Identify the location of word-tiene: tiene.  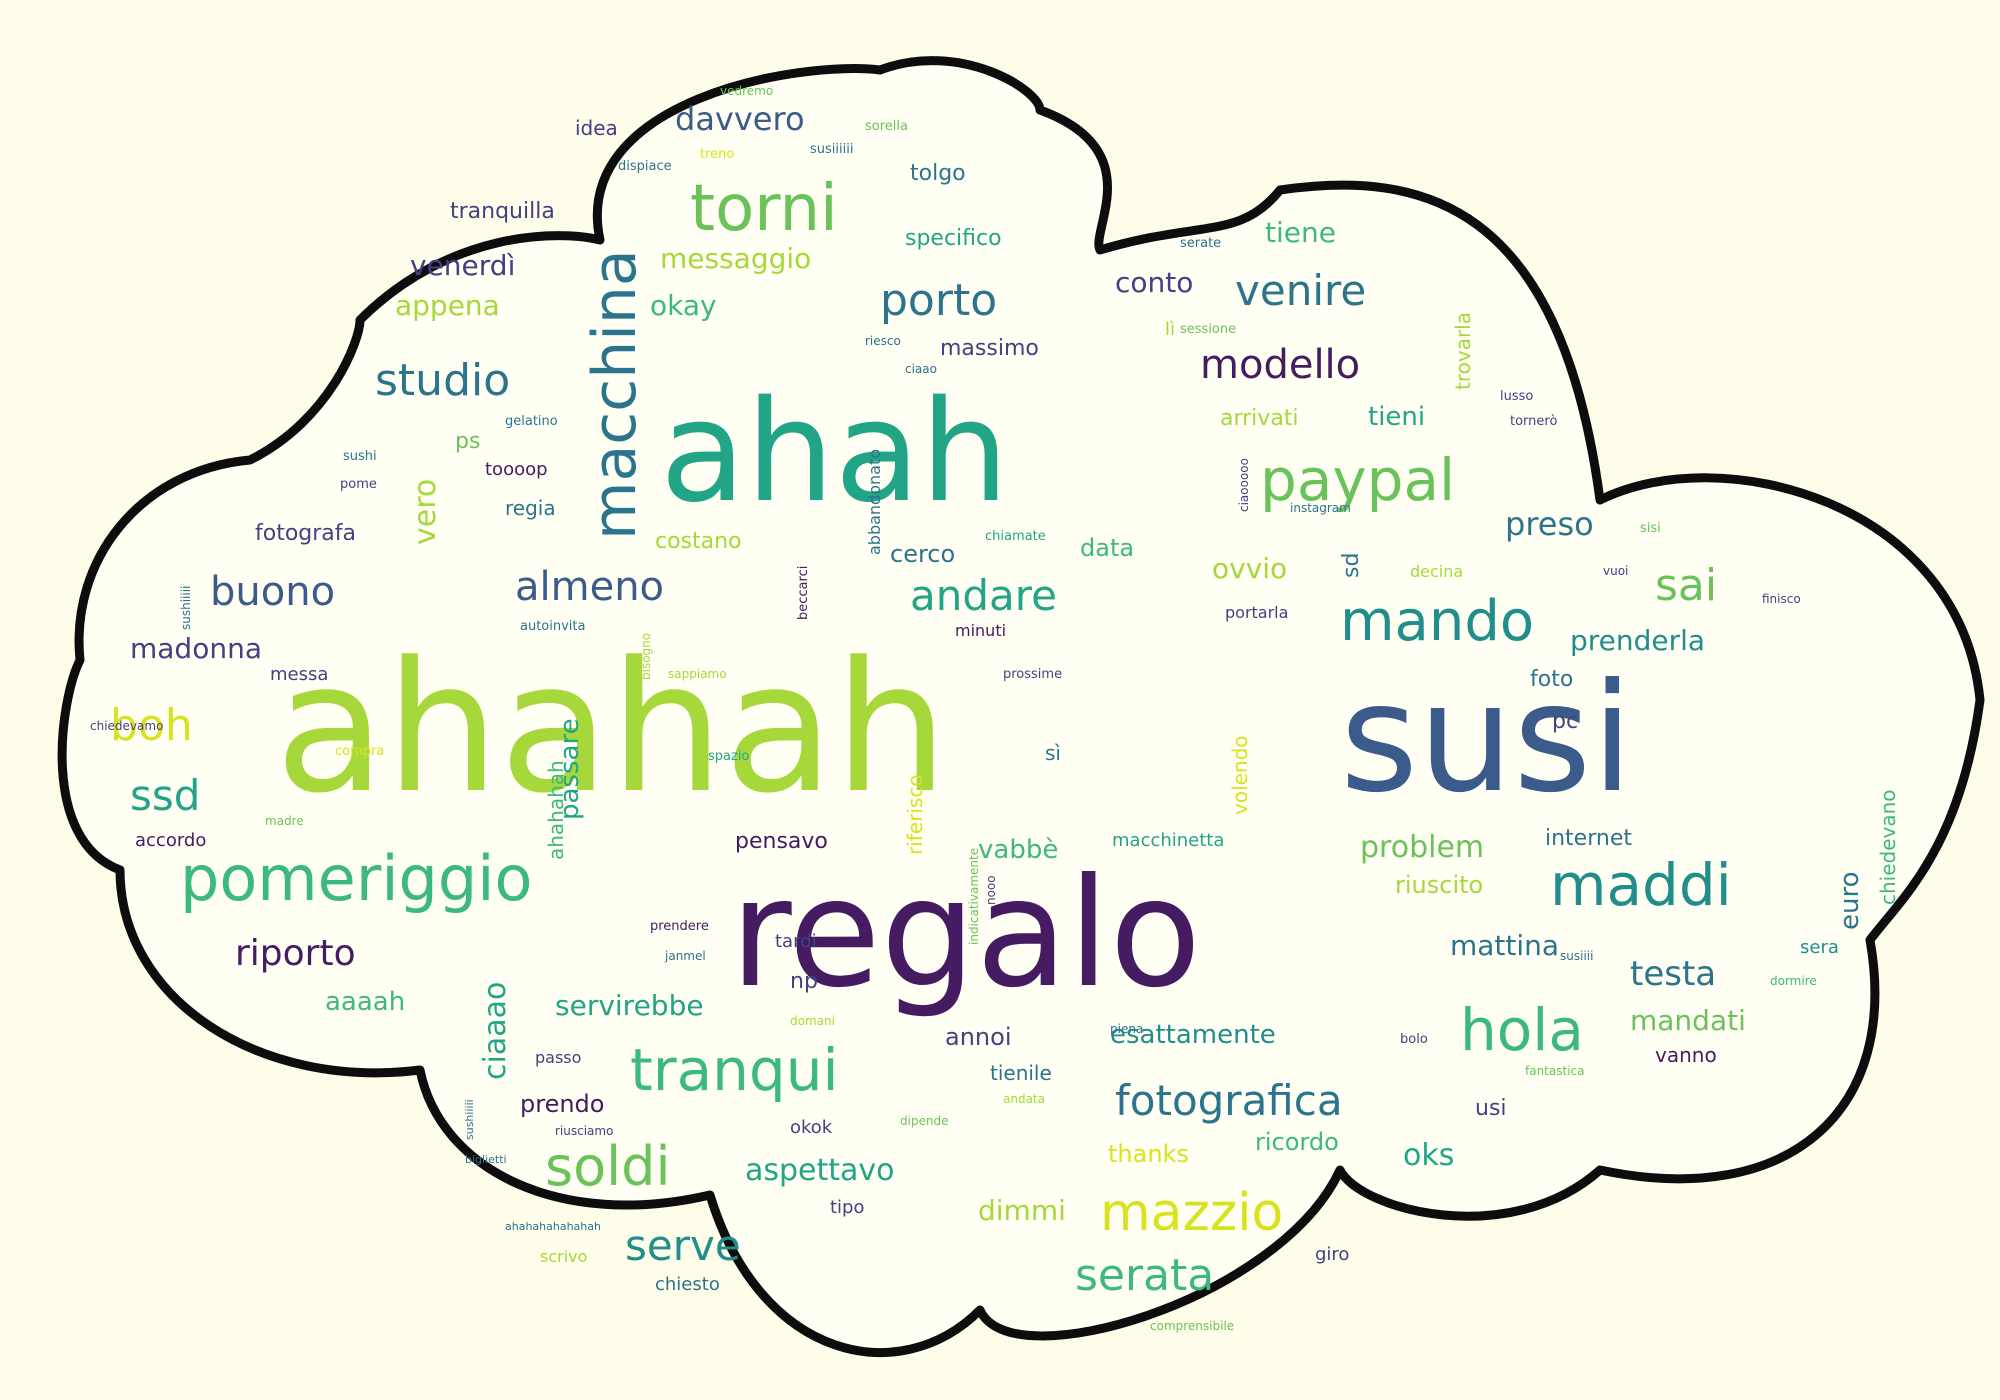
(1300, 232).